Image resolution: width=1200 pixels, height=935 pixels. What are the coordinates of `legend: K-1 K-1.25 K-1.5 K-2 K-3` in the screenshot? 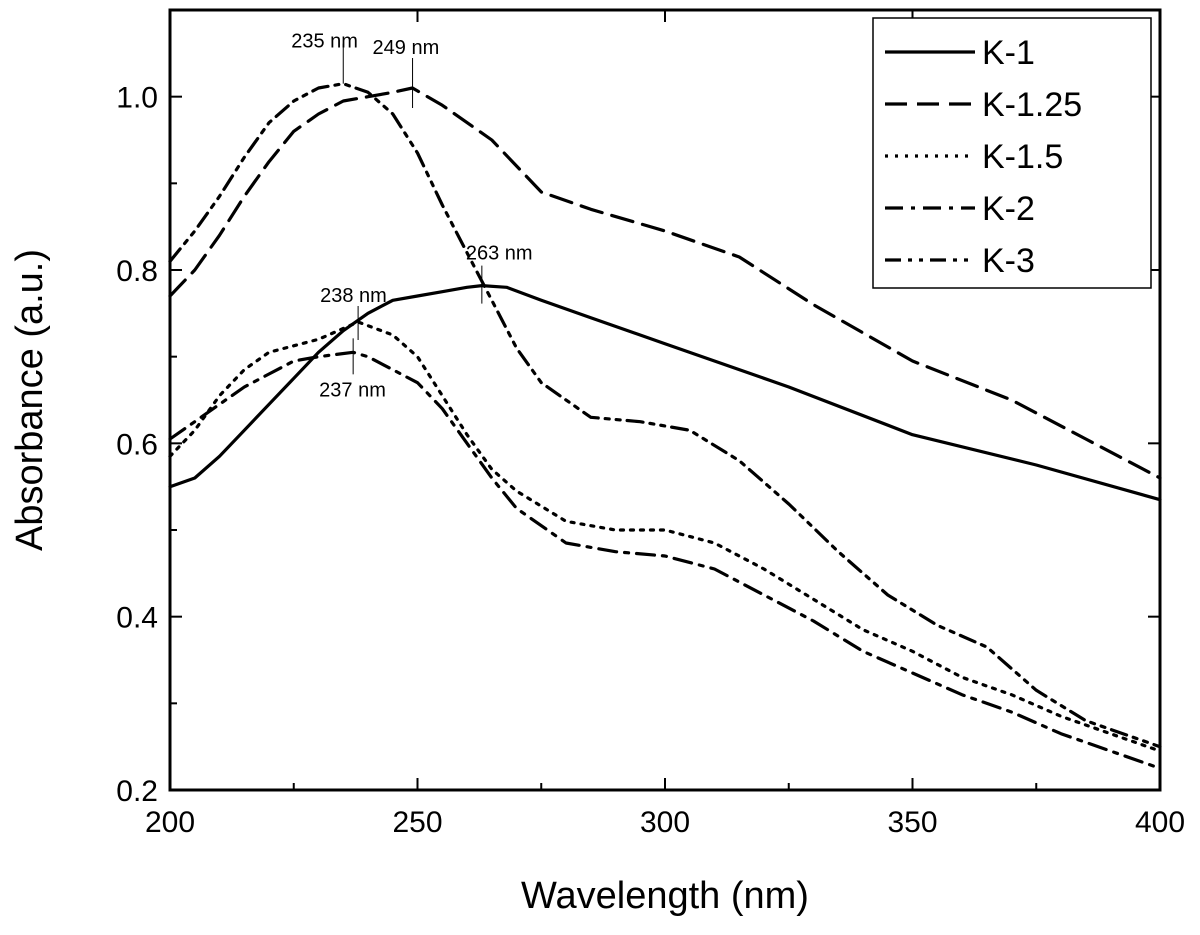 It's located at (1012, 153).